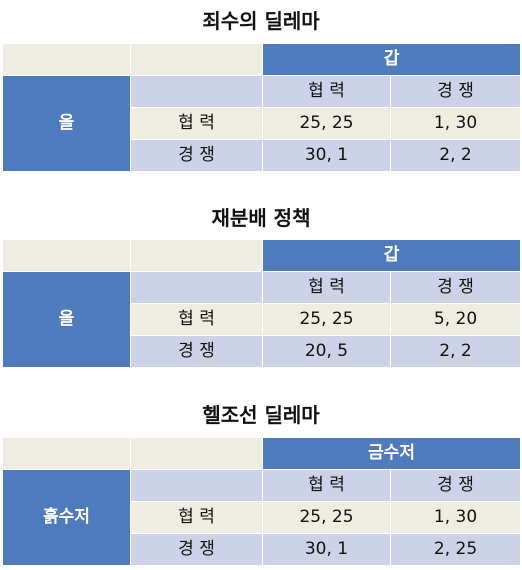 Image resolution: width=522 pixels, height=570 pixels. Describe the element at coordinates (261, 218) in the screenshot. I see `table-title: 재분배 정책` at that location.